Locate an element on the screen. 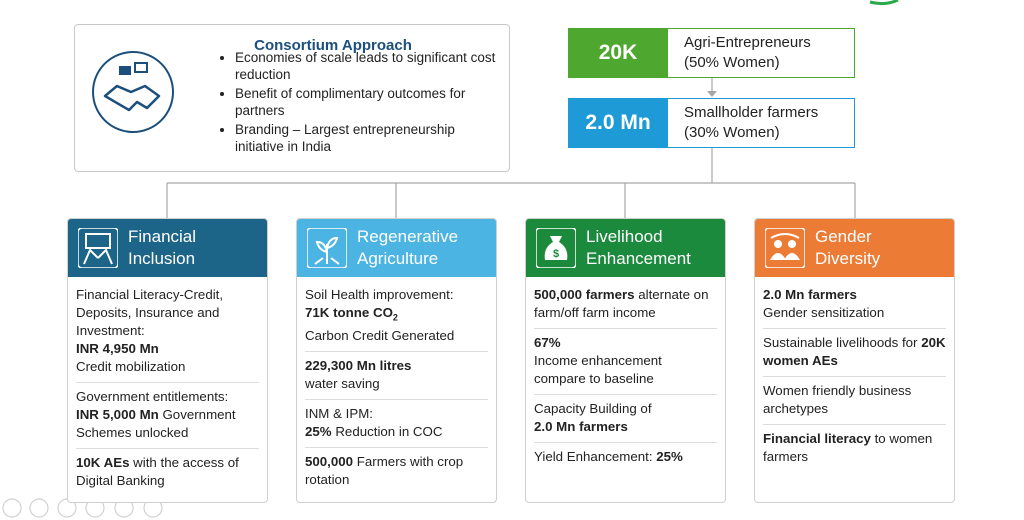  pillar-icon: $ is located at coordinates (556, 248).